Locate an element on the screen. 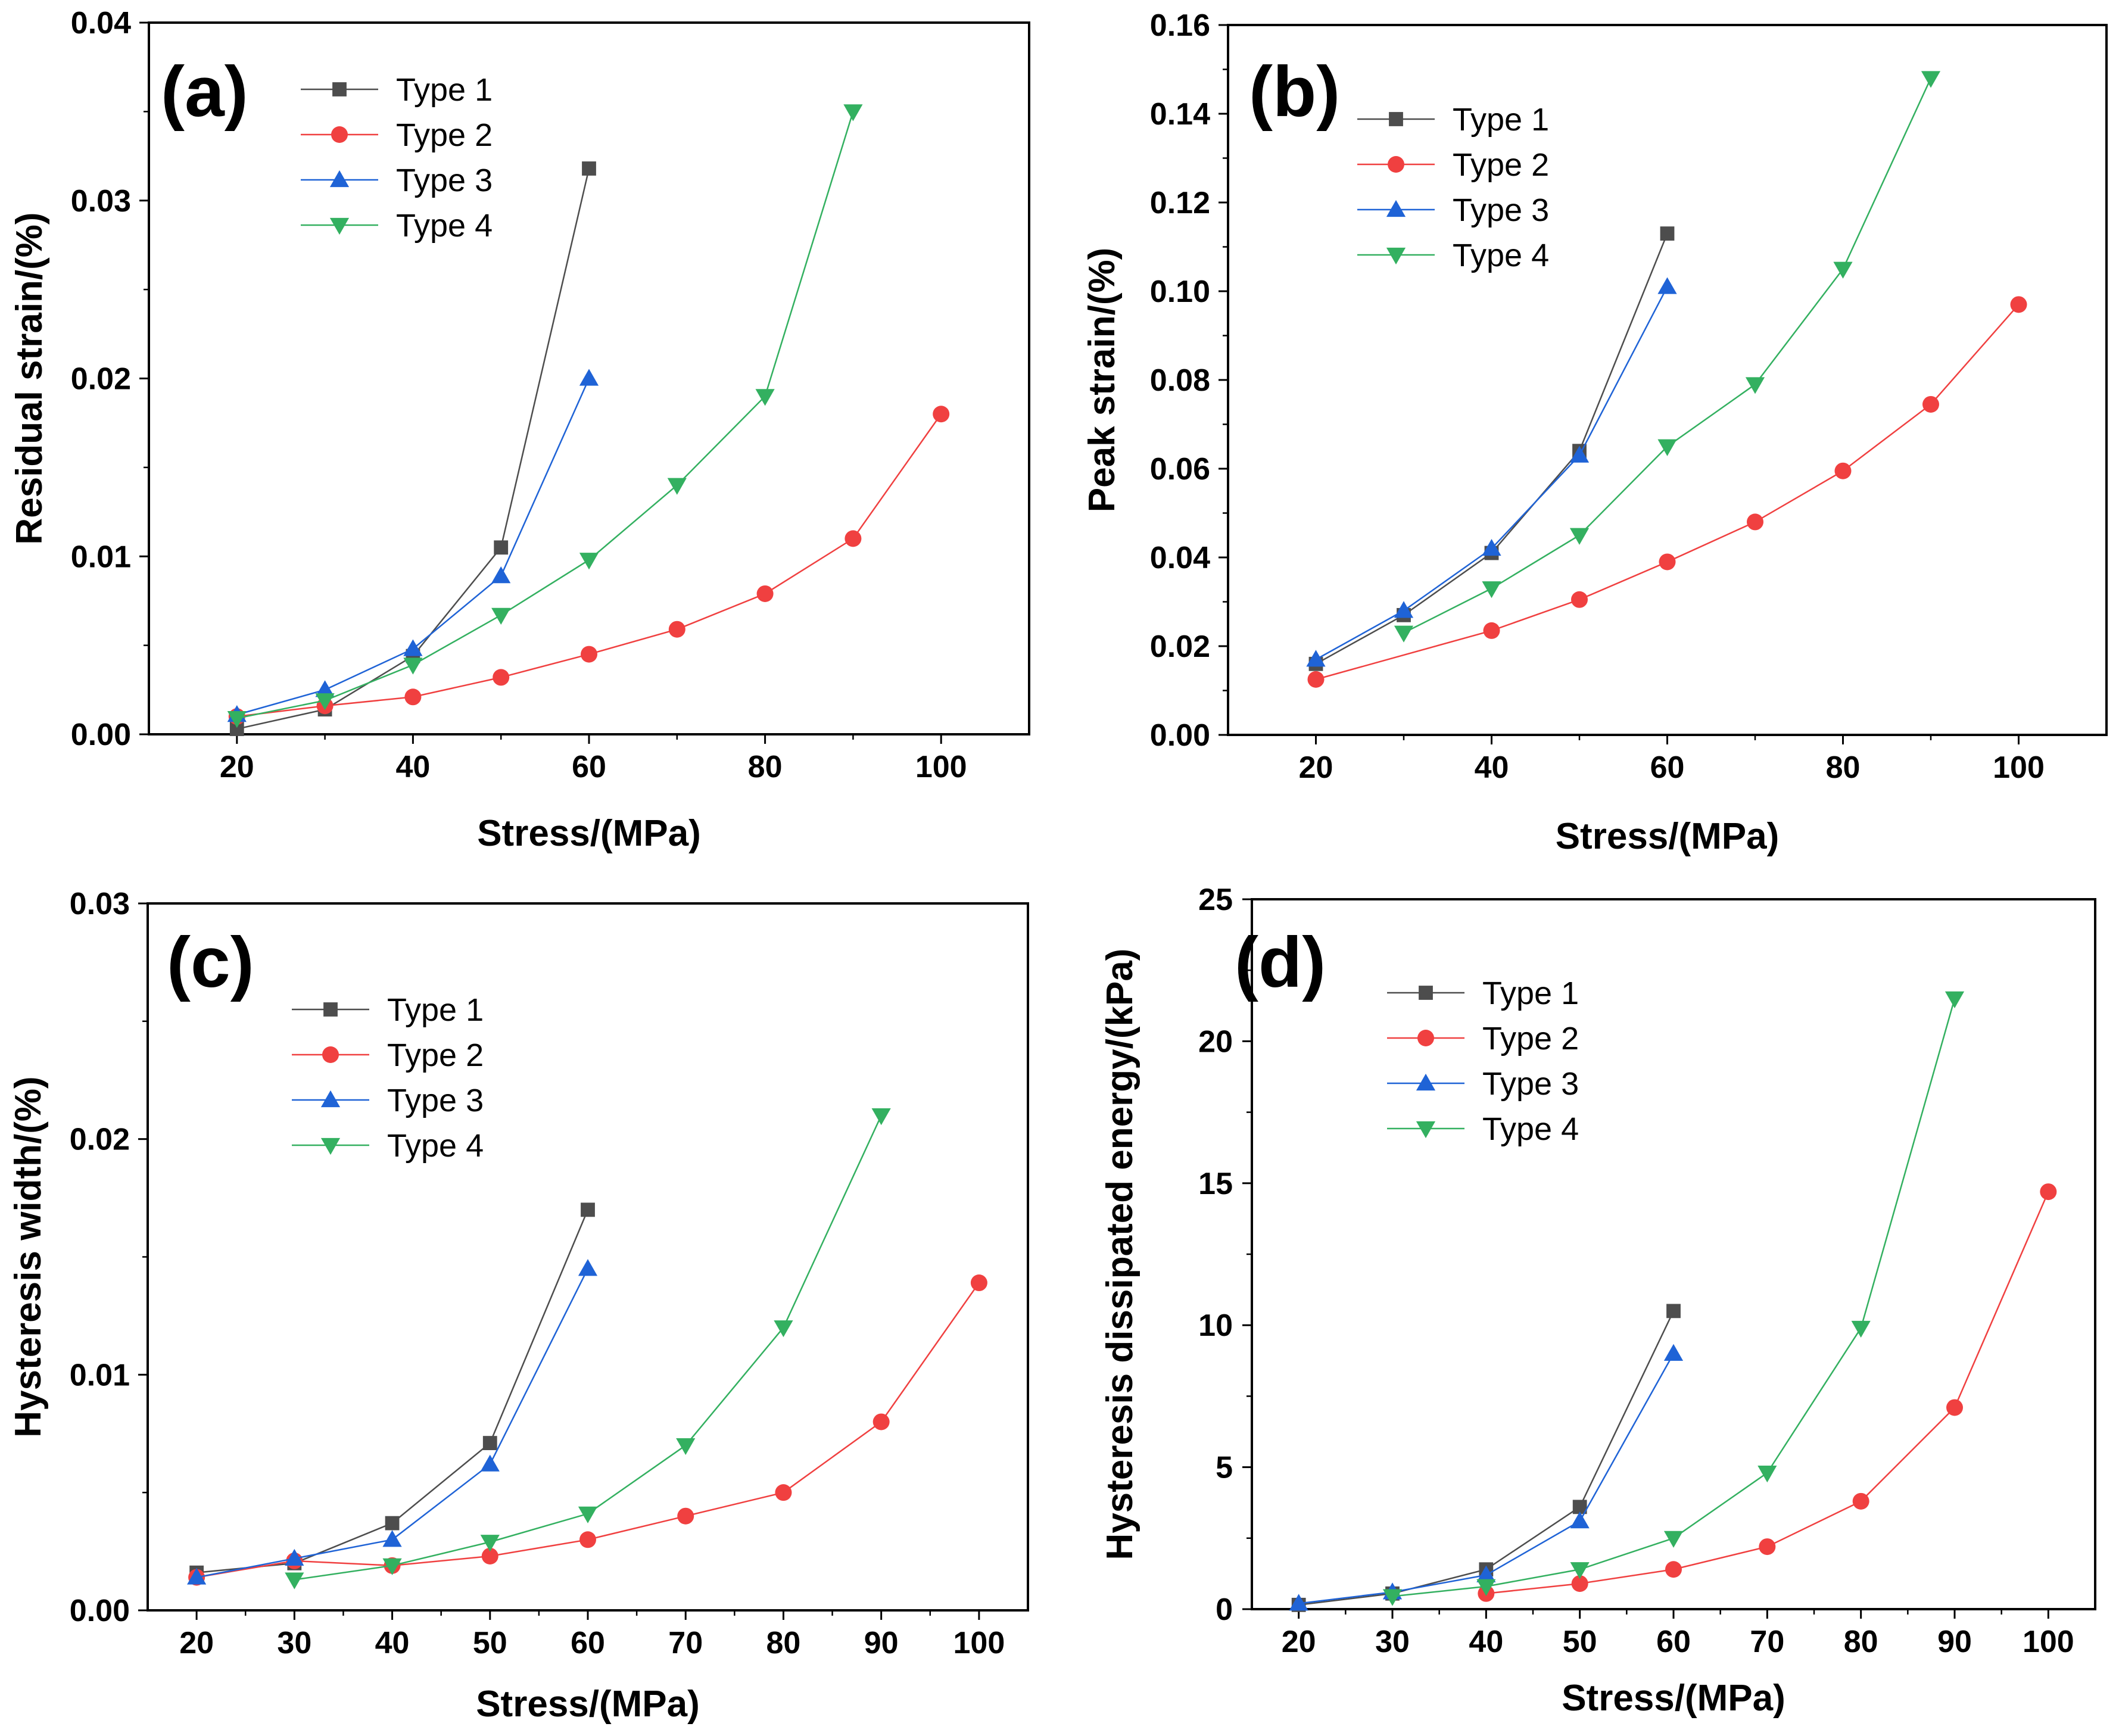 This screenshot has height=1736, width=2119. y-tick-label: 0.06 is located at coordinates (1180, 469).